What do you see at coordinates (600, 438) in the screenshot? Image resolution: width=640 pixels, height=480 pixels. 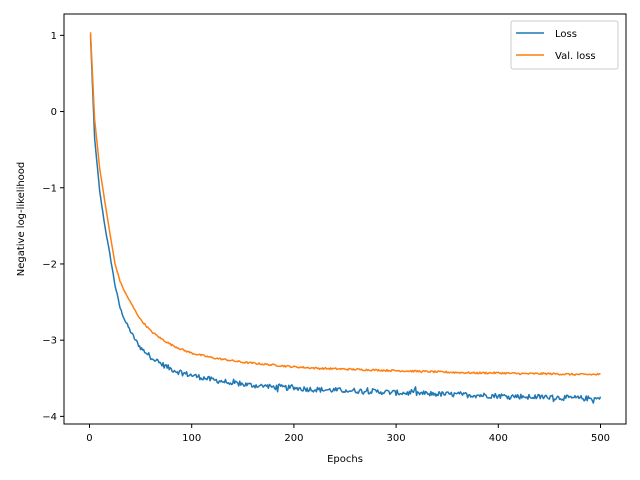 I see `x-tick-label: 500` at bounding box center [600, 438].